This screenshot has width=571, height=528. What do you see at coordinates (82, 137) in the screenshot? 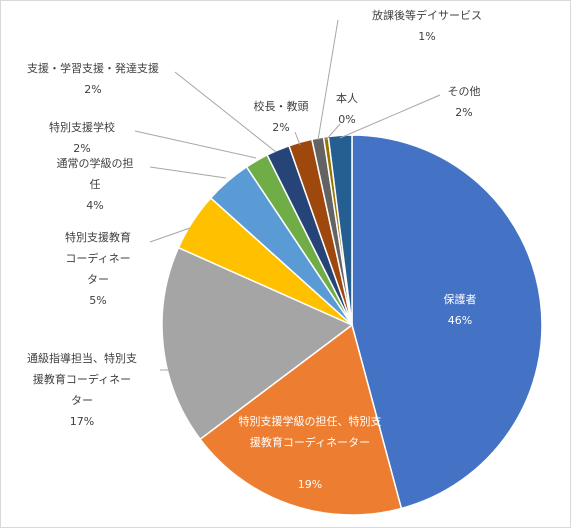
I see `data-label-5: 特別支援学校 2%` at bounding box center [82, 137].